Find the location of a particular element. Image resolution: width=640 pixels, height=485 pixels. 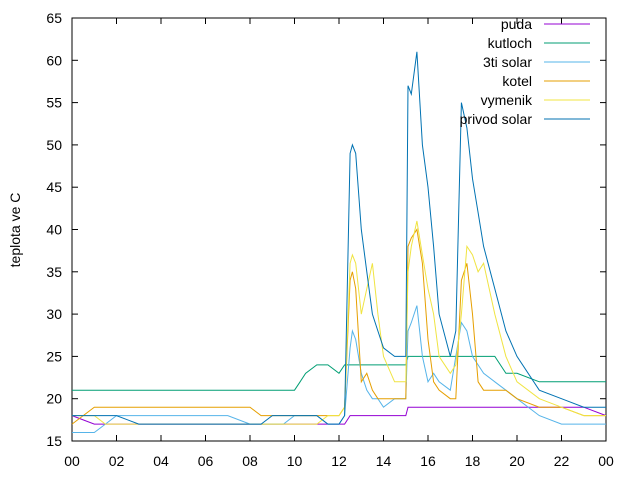

y-tick-label: 40 is located at coordinates (54, 230).